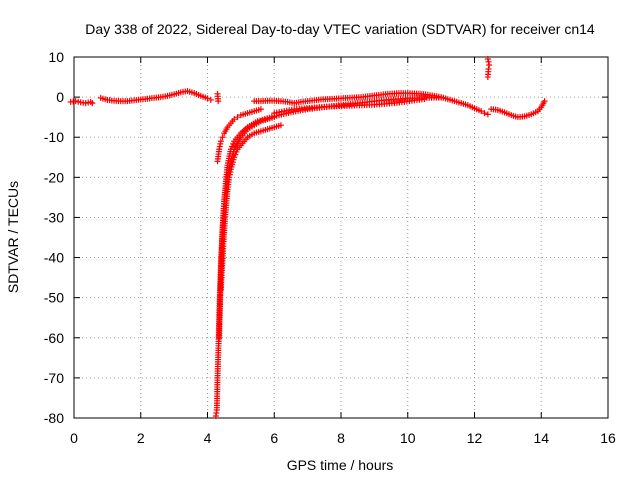 The height and width of the screenshot is (480, 640). Describe the element at coordinates (56, 57) in the screenshot. I see `y-tick-label: 10` at that location.